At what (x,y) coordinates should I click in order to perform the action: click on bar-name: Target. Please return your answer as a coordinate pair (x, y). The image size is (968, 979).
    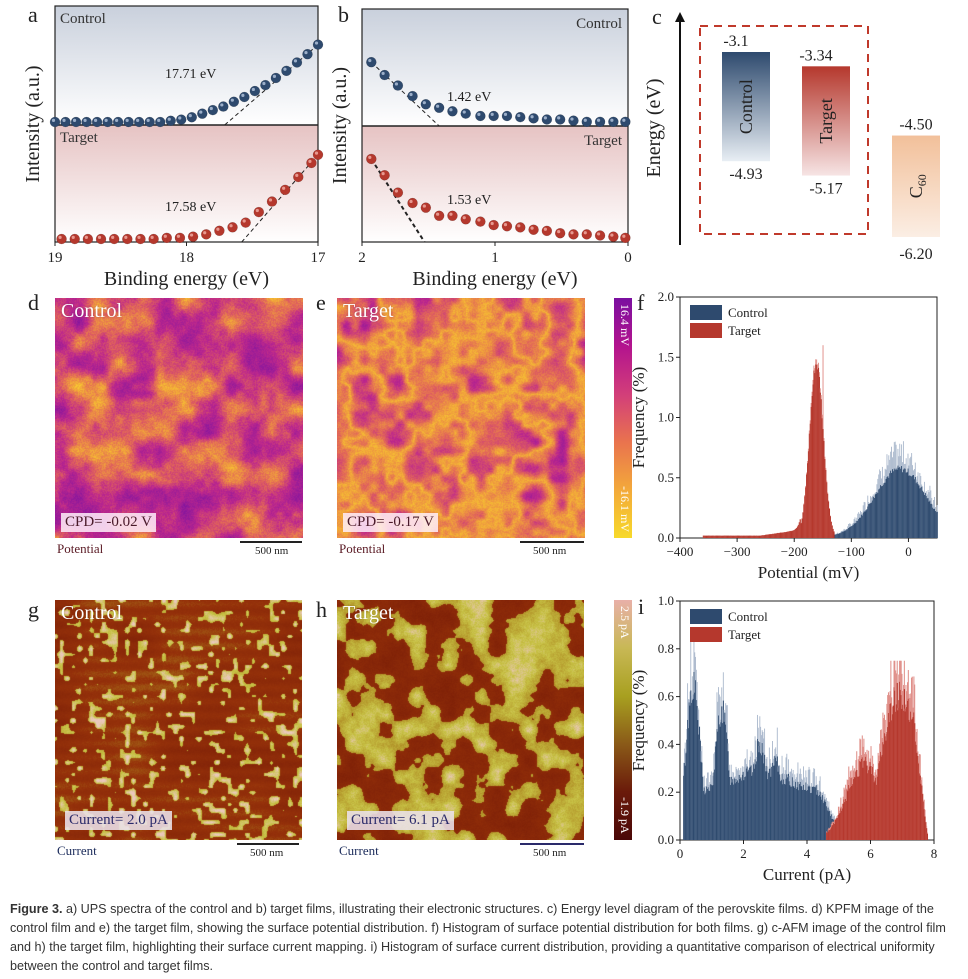
    Looking at the image, I should click on (826, 120).